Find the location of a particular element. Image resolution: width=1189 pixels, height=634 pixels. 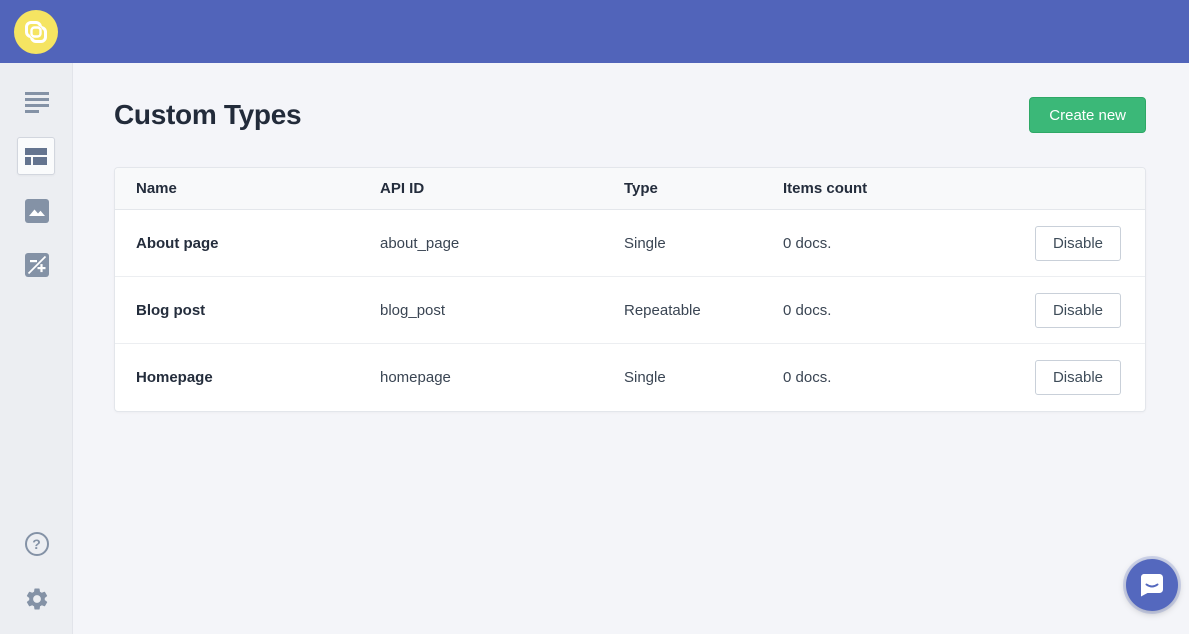

app-logo is located at coordinates (36, 32).